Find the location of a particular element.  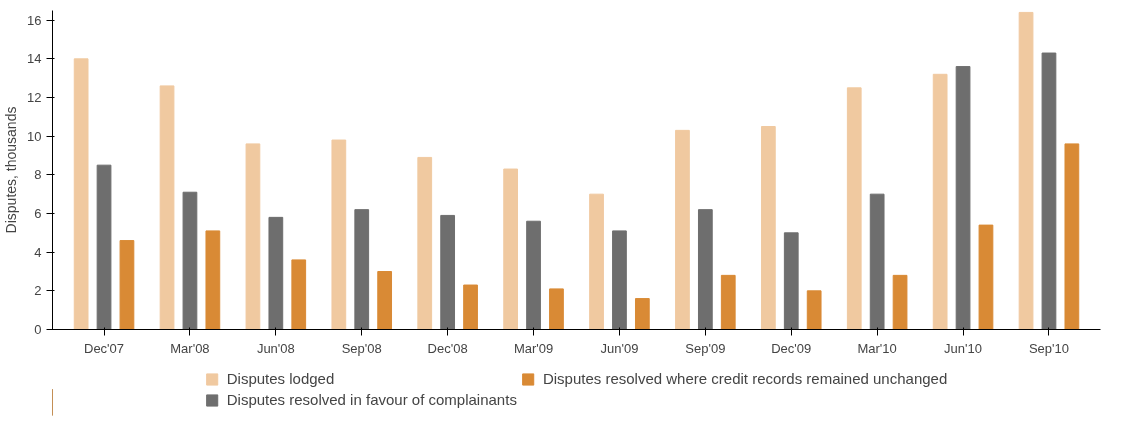

y-tick-label: 2 is located at coordinates (38, 291).